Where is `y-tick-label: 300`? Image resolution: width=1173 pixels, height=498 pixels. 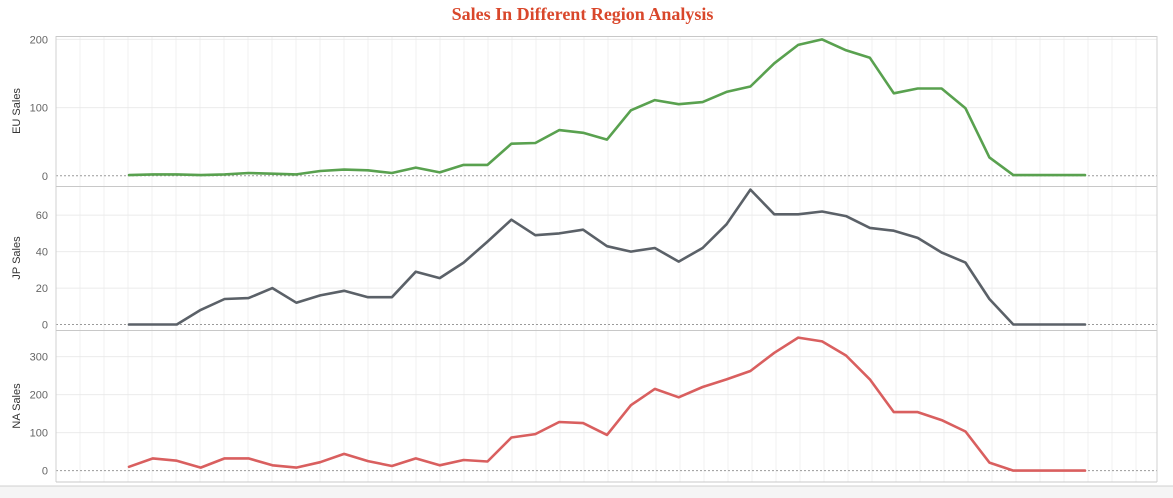 y-tick-label: 300 is located at coordinates (39, 358).